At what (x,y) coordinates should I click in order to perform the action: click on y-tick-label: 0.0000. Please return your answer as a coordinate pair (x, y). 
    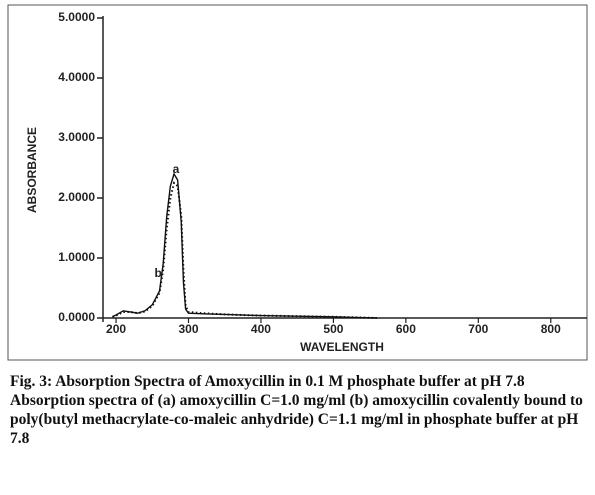
    Looking at the image, I should click on (76, 317).